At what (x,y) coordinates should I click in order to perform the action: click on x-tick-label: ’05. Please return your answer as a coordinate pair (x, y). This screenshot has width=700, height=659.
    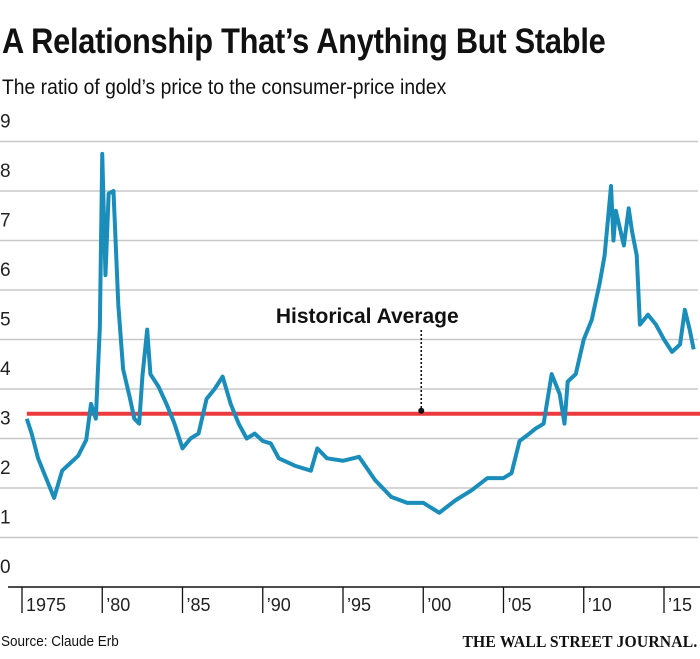
    Looking at the image, I should click on (520, 605).